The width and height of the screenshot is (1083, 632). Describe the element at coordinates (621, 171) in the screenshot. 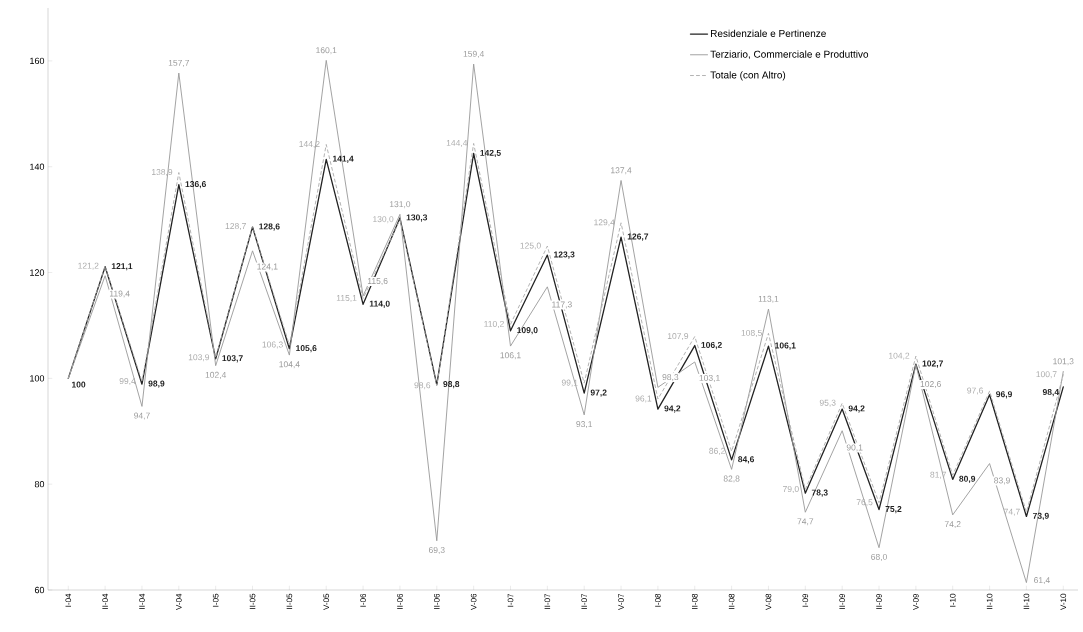

I see `data-label: 137,4` at that location.